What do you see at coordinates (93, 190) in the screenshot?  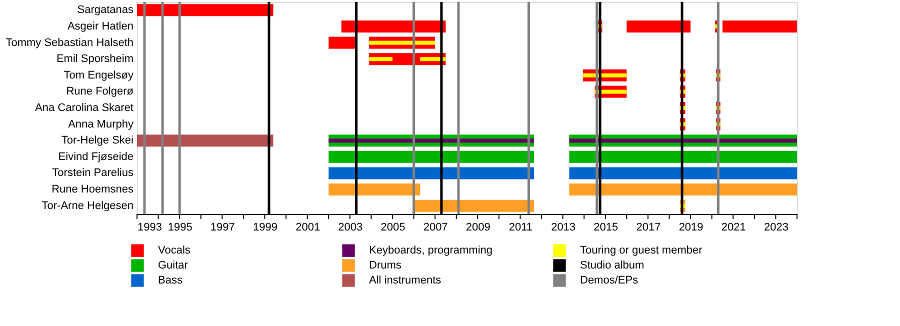 I see `y-tick-label: Rune Hoemsnes` at bounding box center [93, 190].